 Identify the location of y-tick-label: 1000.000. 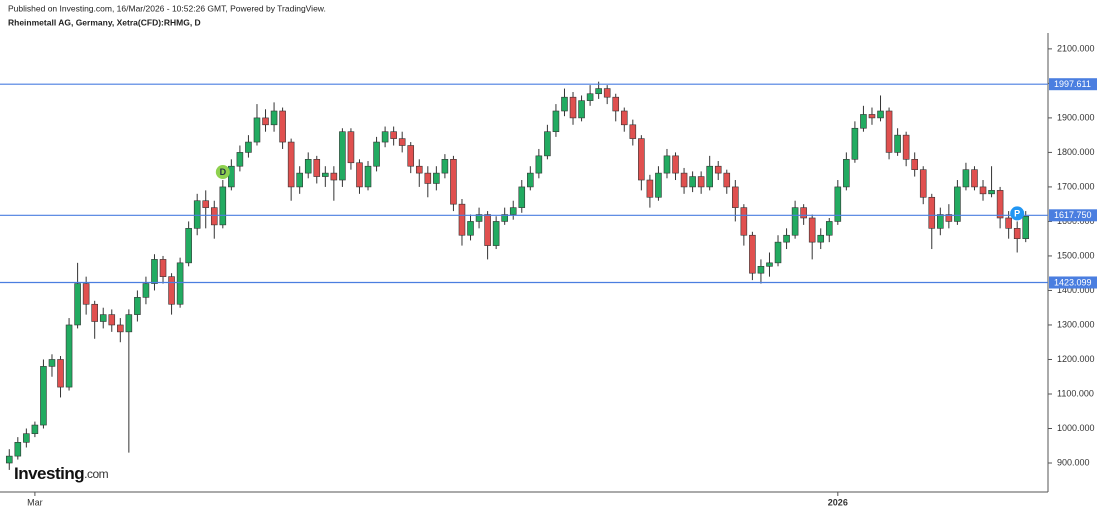
(1076, 428).